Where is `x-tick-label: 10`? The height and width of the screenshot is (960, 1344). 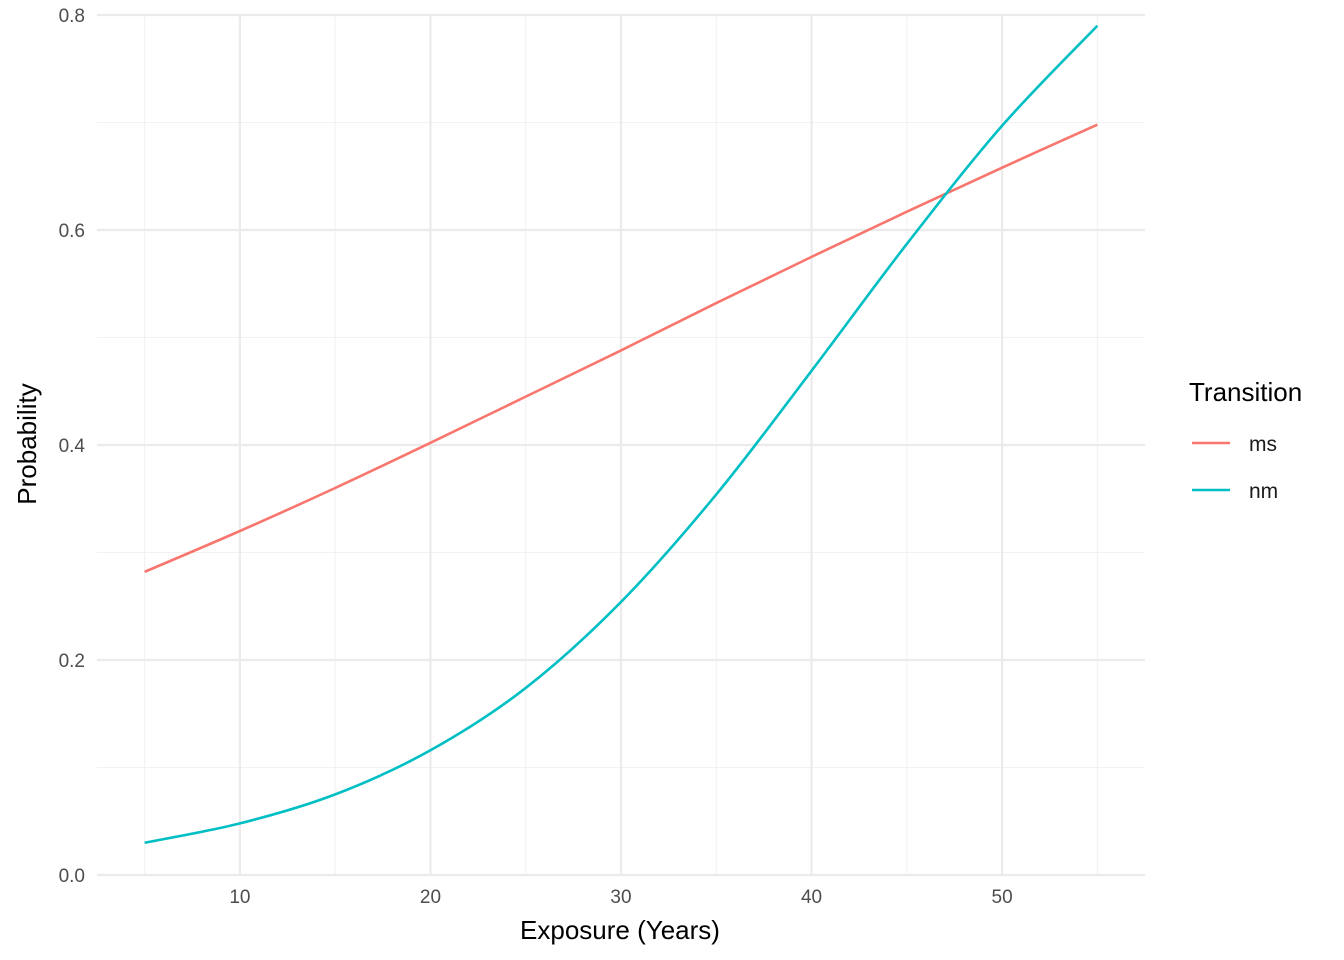 x-tick-label: 10 is located at coordinates (239, 897).